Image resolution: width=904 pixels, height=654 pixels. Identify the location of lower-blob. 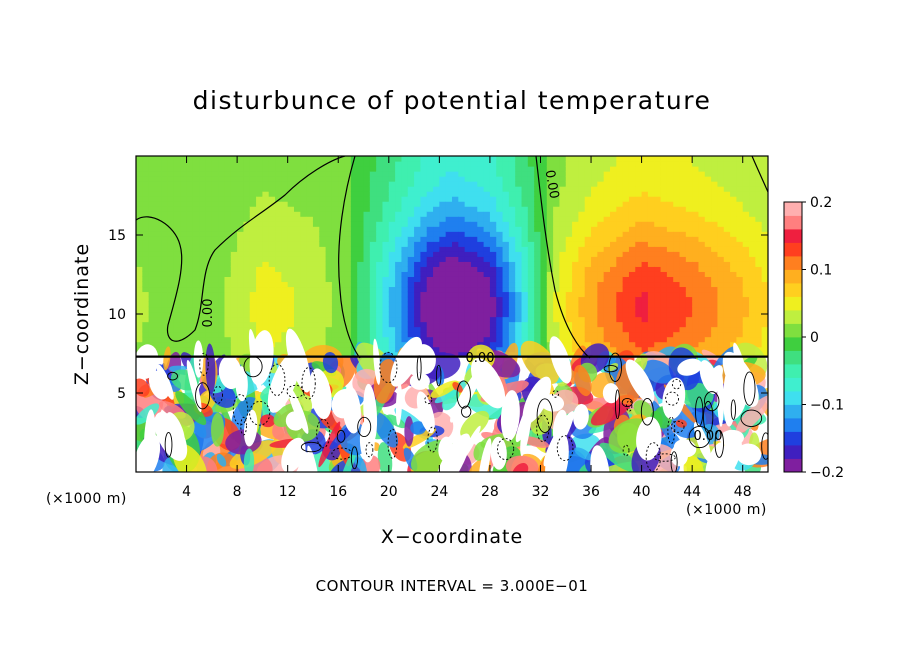
(385, 430).